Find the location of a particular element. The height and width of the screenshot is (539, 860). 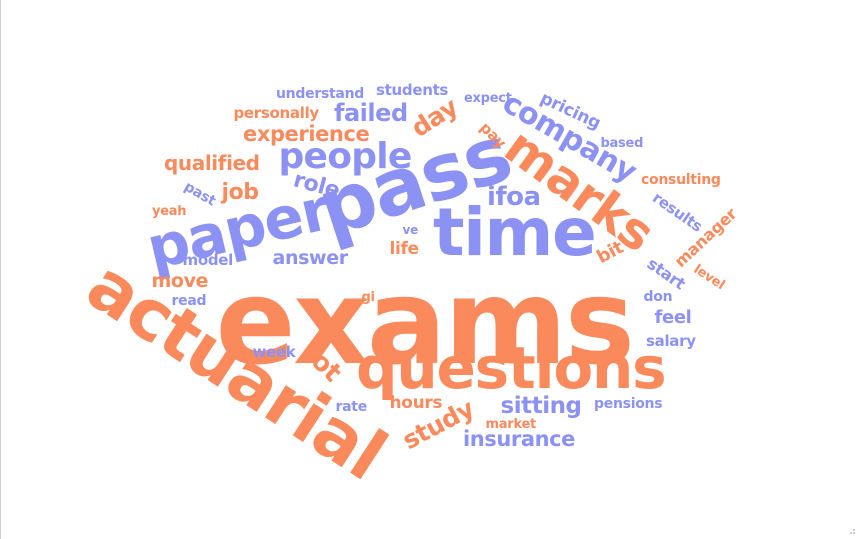

word-move: move is located at coordinates (180, 280).